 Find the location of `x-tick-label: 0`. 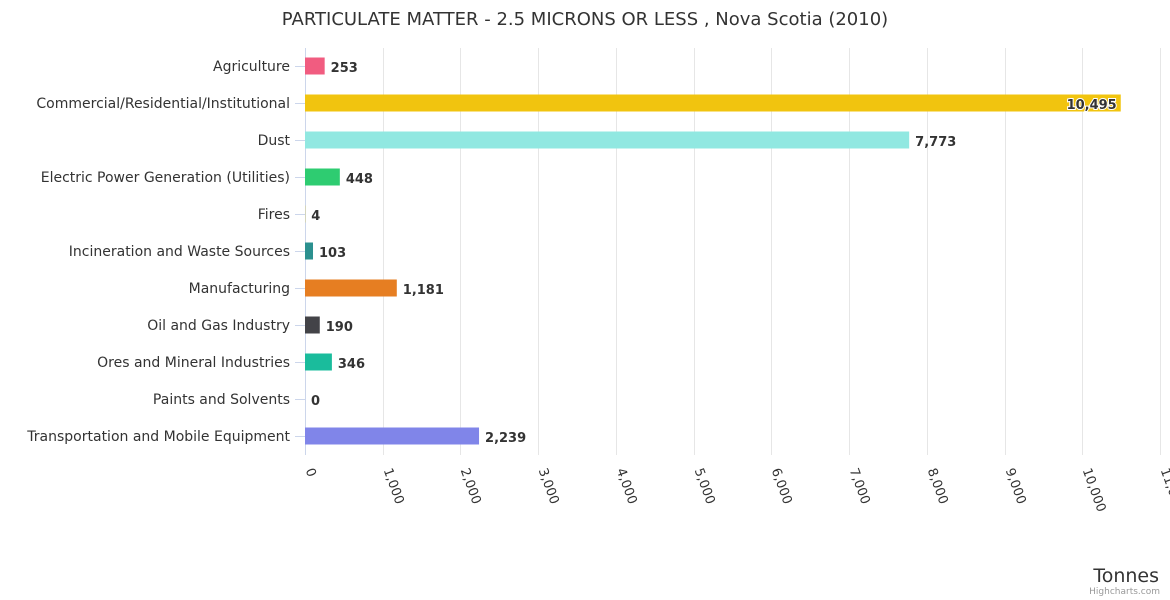

x-tick-label: 0 is located at coordinates (310, 472).